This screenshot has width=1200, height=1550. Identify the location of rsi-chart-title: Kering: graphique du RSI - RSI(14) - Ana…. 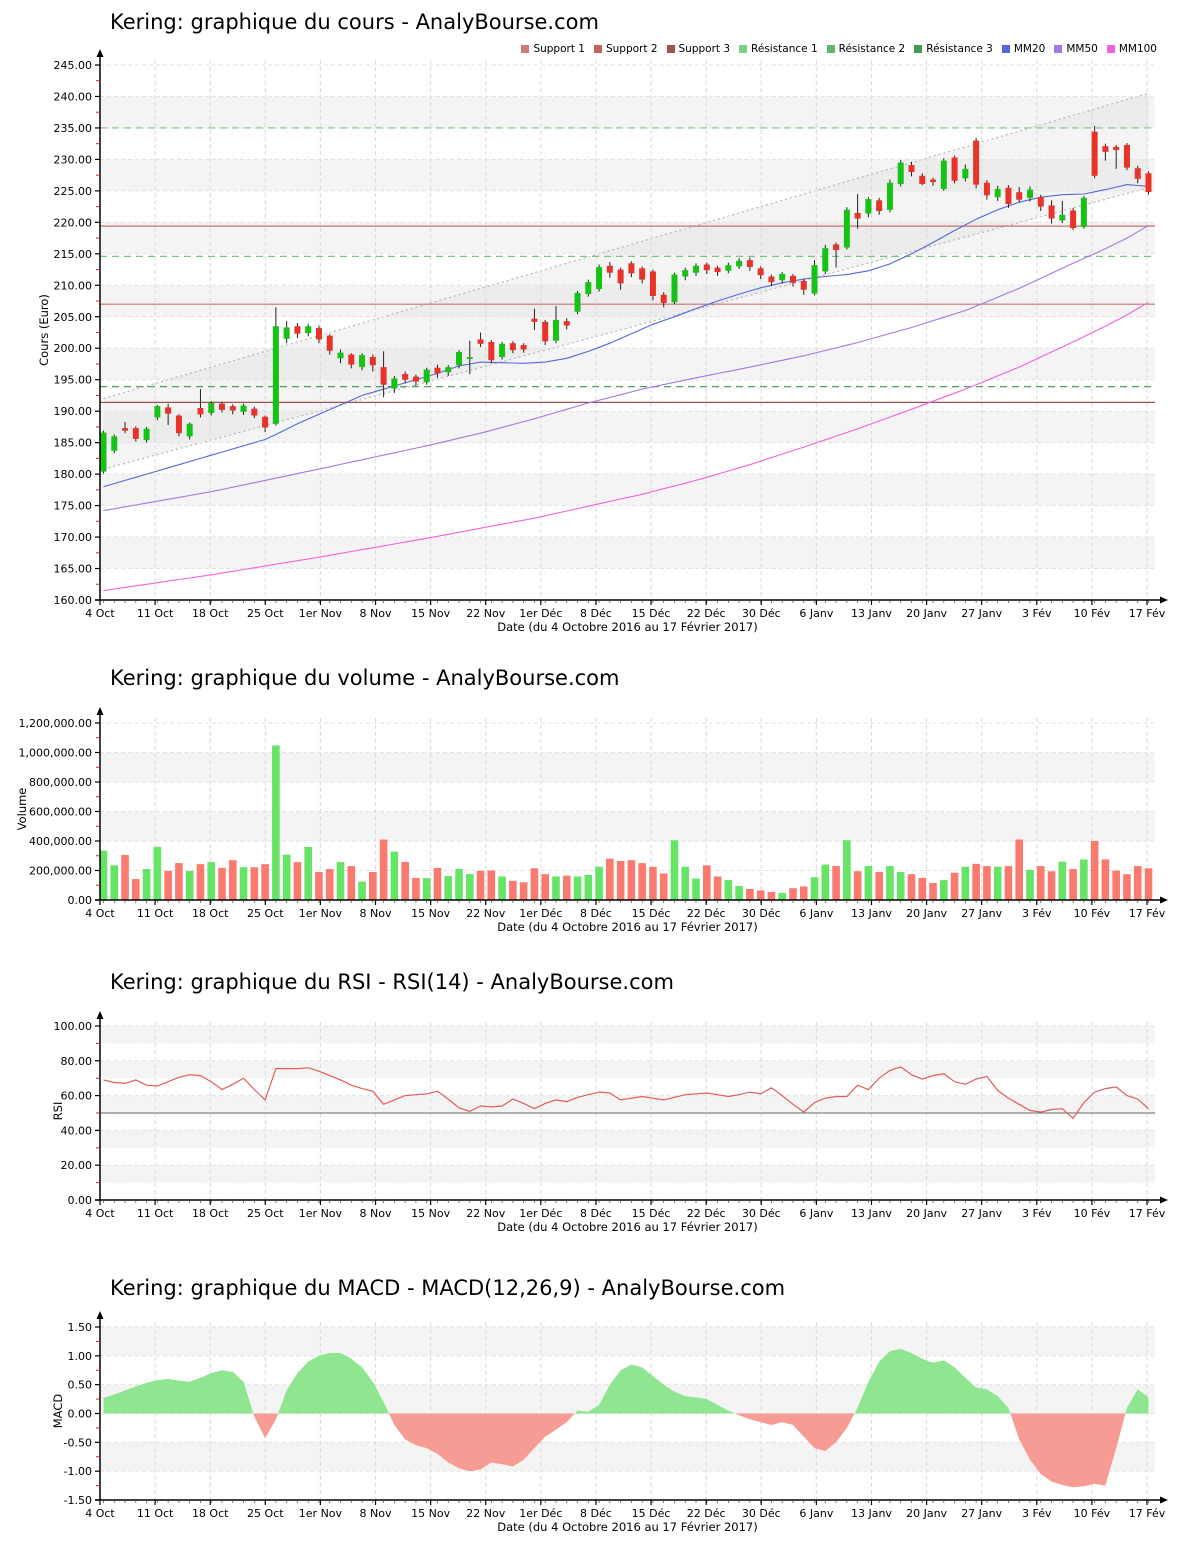
(392, 982).